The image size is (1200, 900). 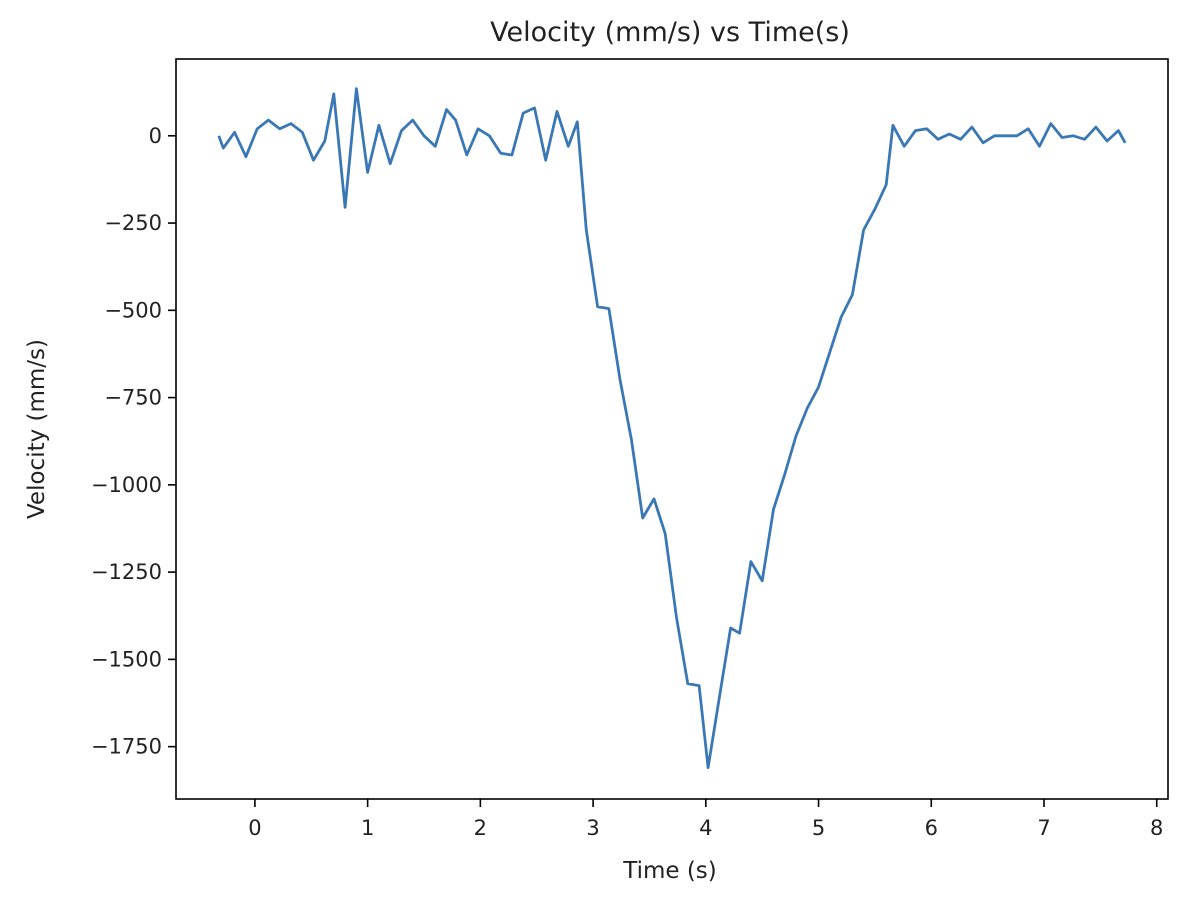 I want to click on y-tick-label: −500, so click(x=133, y=310).